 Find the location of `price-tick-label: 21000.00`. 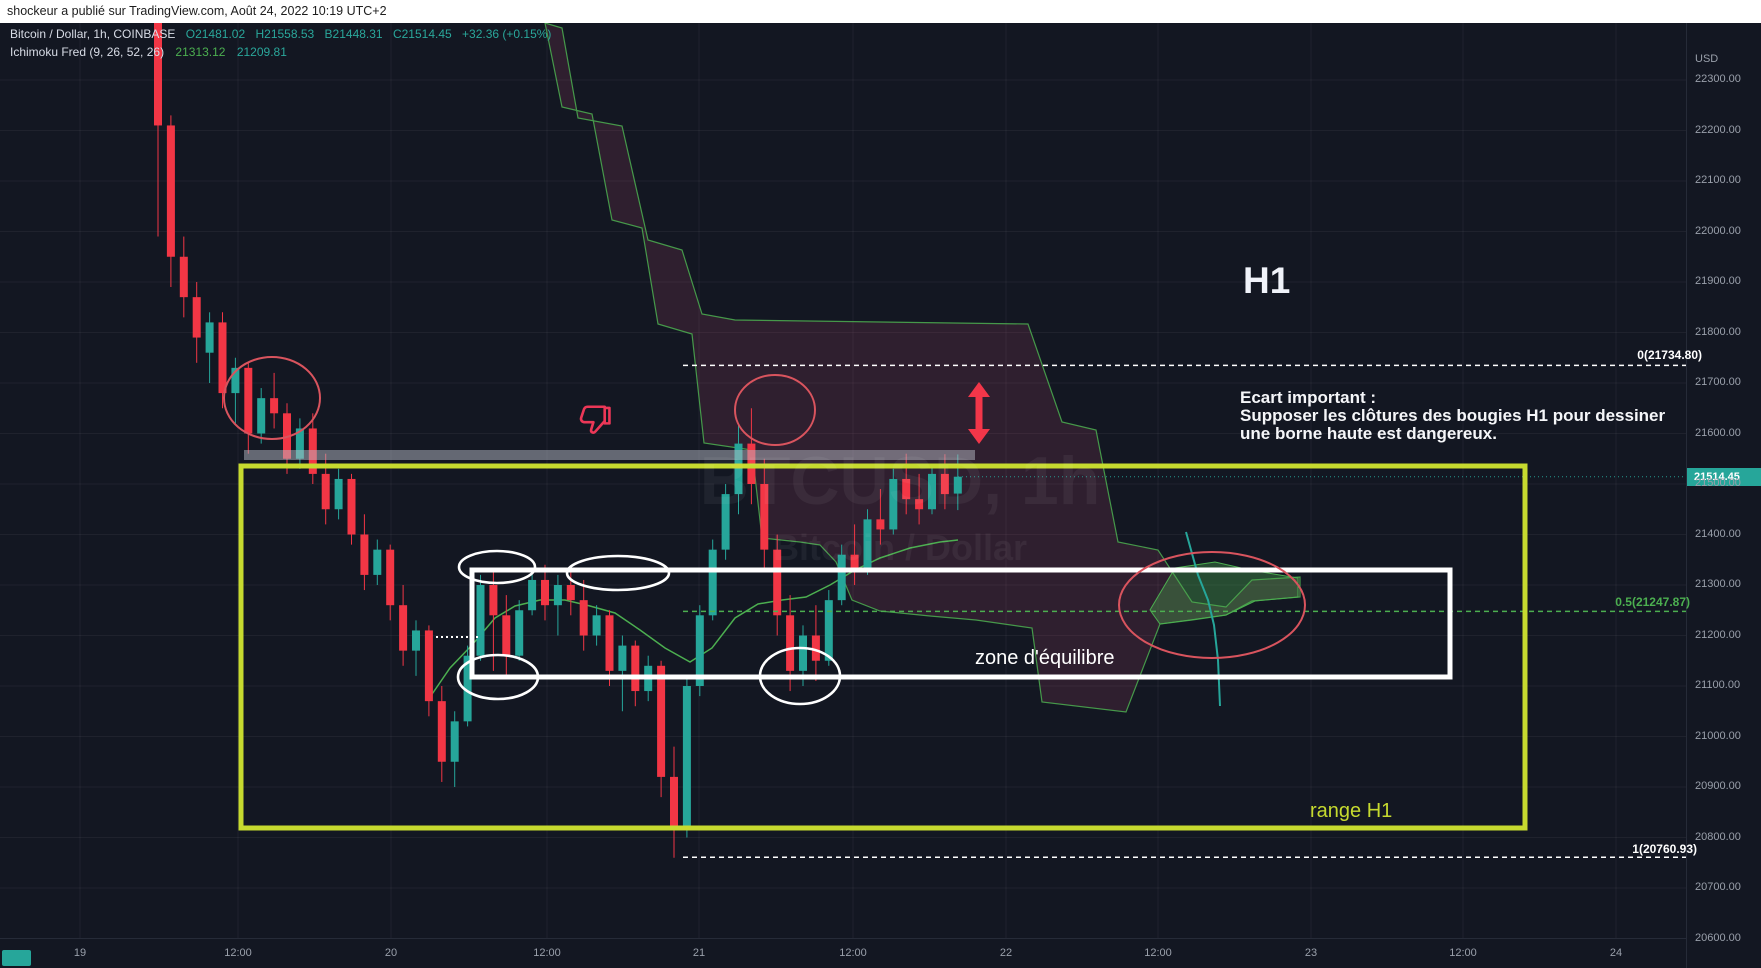

price-tick-label: 21000.00 is located at coordinates (1718, 735).